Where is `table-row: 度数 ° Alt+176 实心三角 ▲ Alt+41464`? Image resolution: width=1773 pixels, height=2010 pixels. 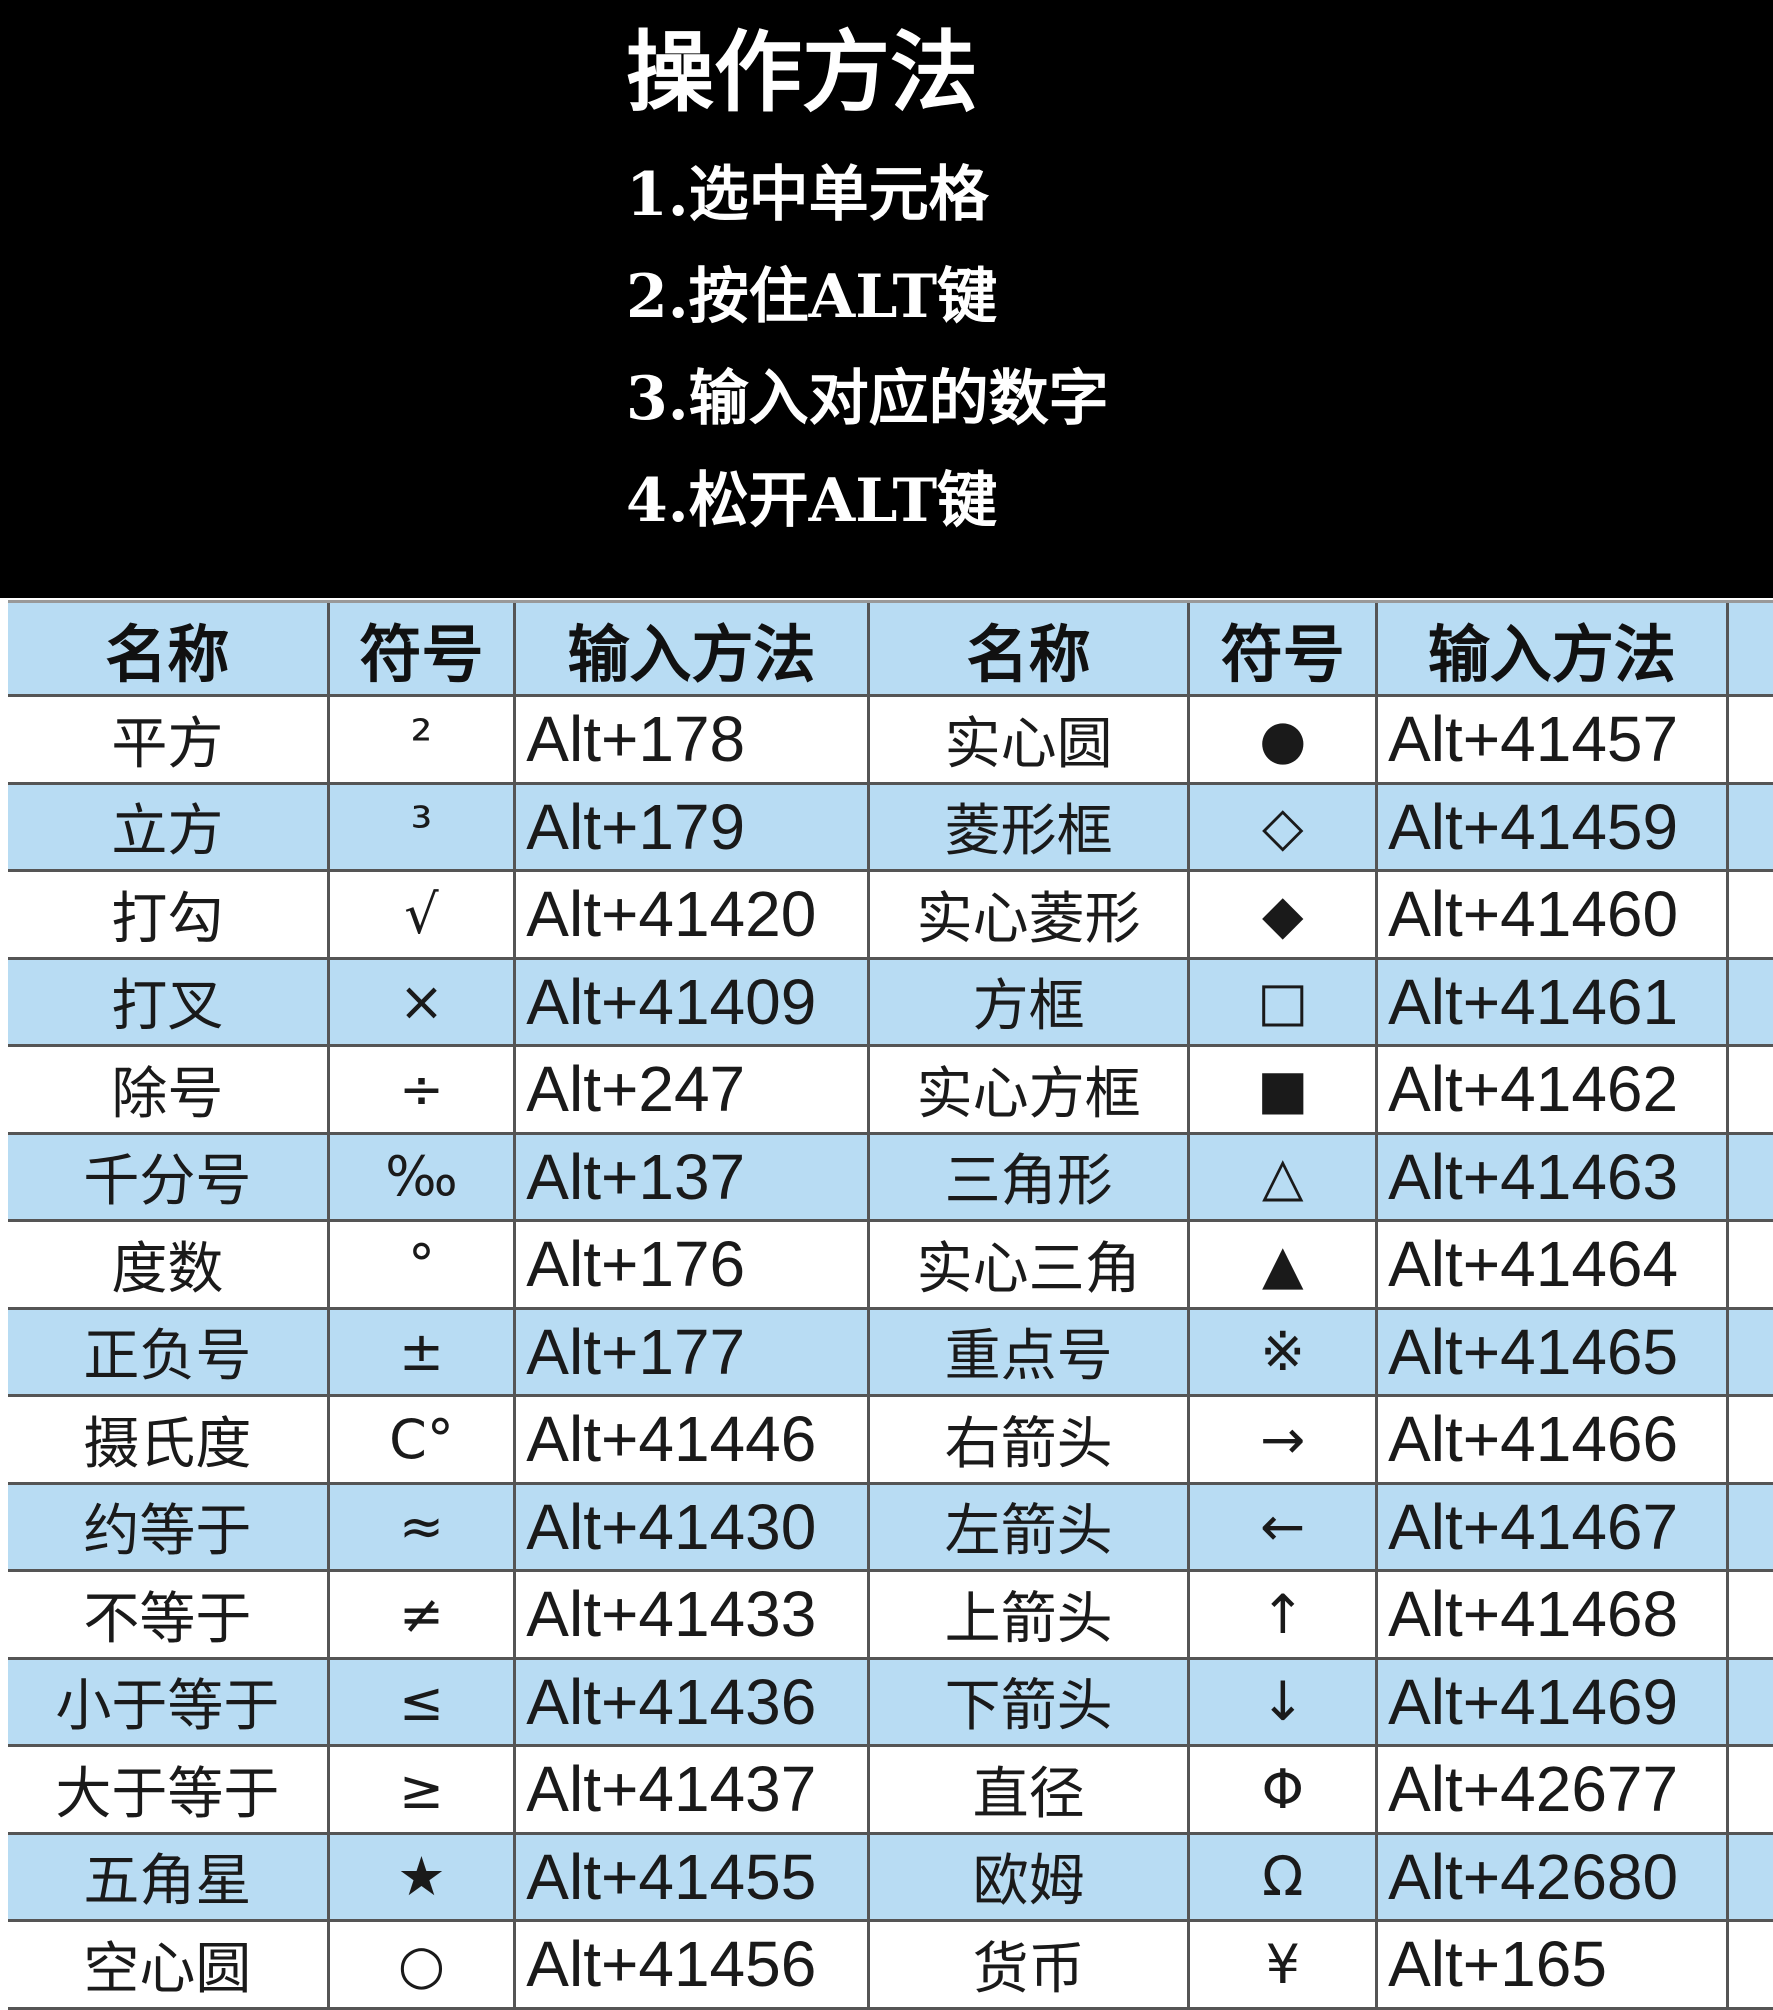 table-row: 度数 ° Alt+176 实心三角 ▲ Alt+41464 is located at coordinates (890, 1266).